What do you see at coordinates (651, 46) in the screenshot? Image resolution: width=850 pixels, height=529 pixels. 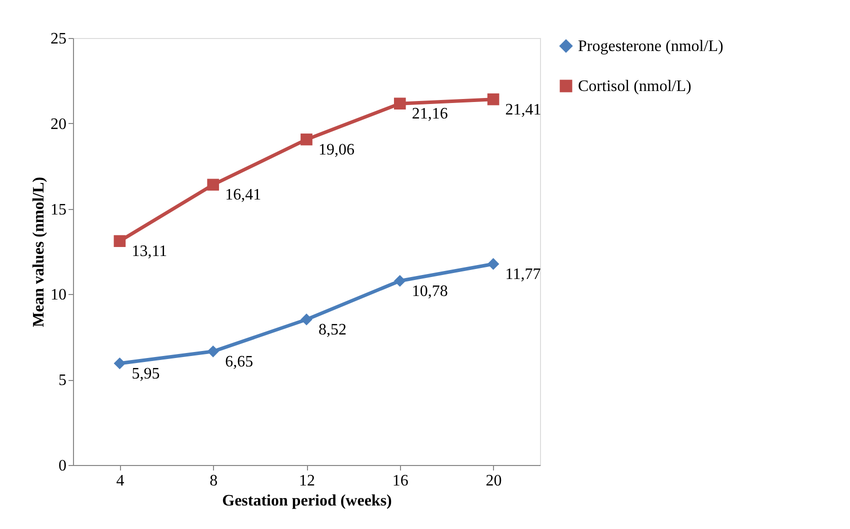 I see `legend-label: Progesterone (nmol/L)` at bounding box center [651, 46].